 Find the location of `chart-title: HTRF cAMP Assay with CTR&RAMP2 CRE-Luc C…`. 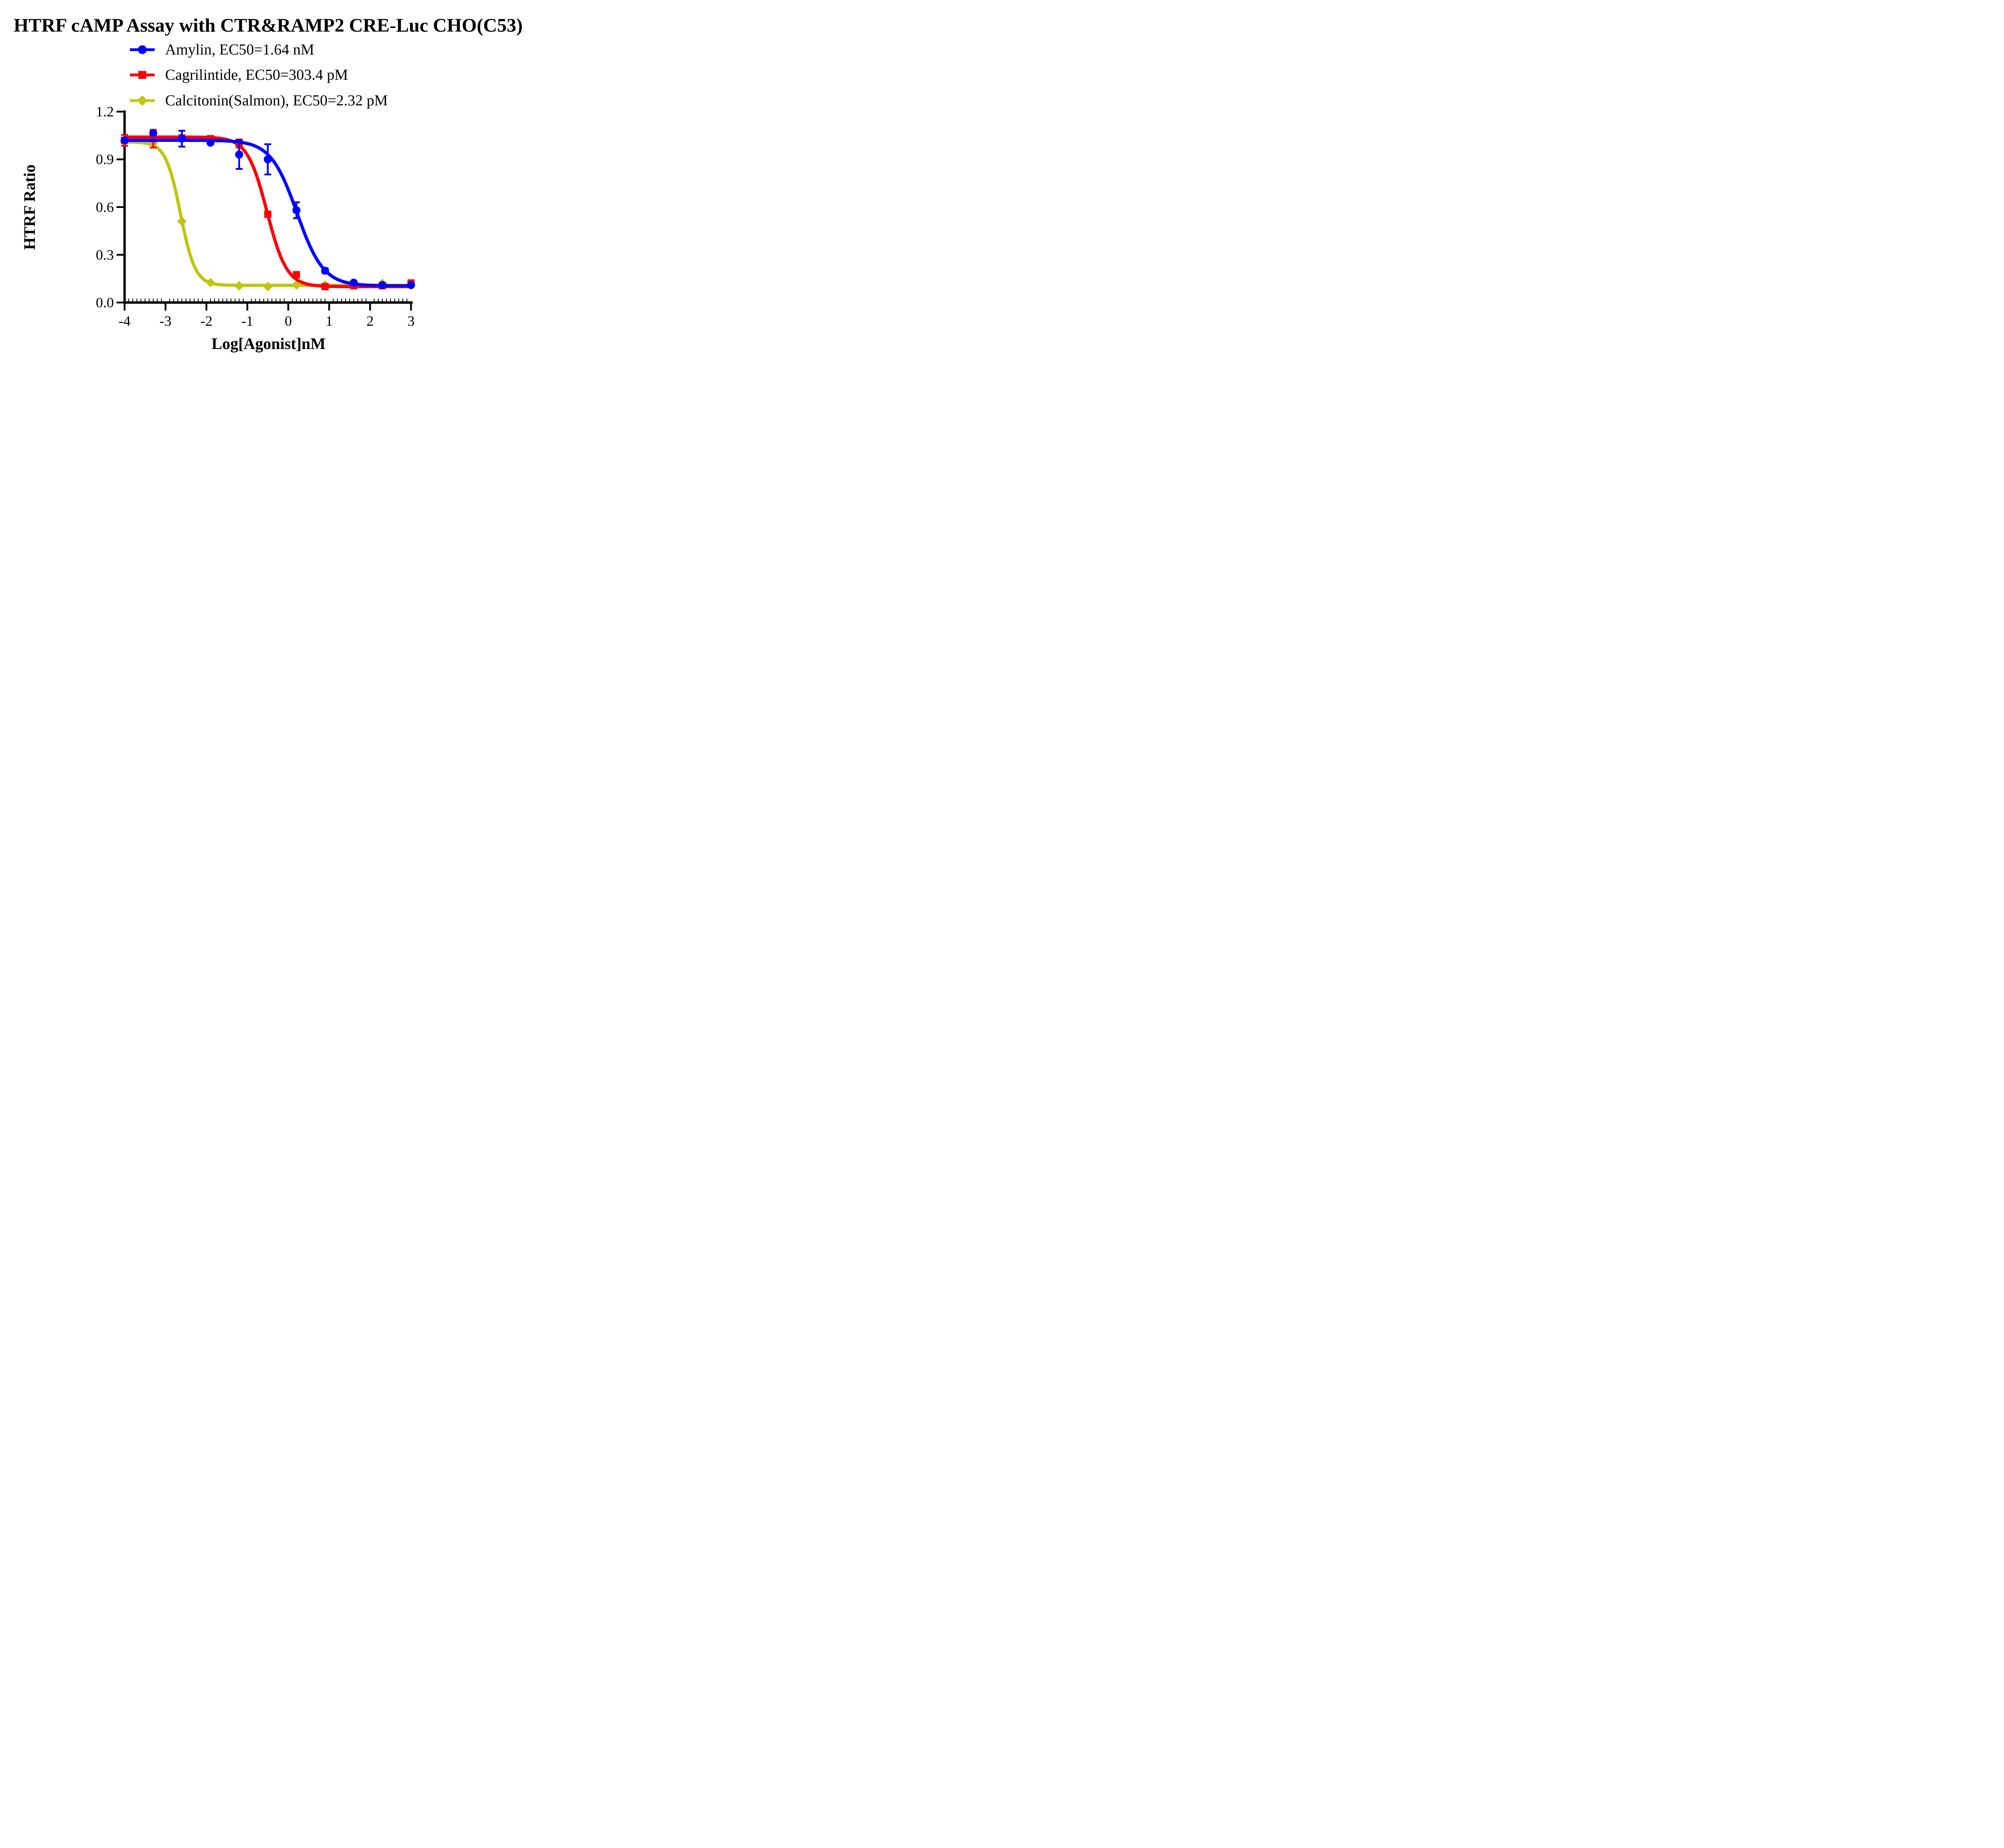

chart-title: HTRF cAMP Assay with CTR&RAMP2 CRE-Luc C… is located at coordinates (268, 25).